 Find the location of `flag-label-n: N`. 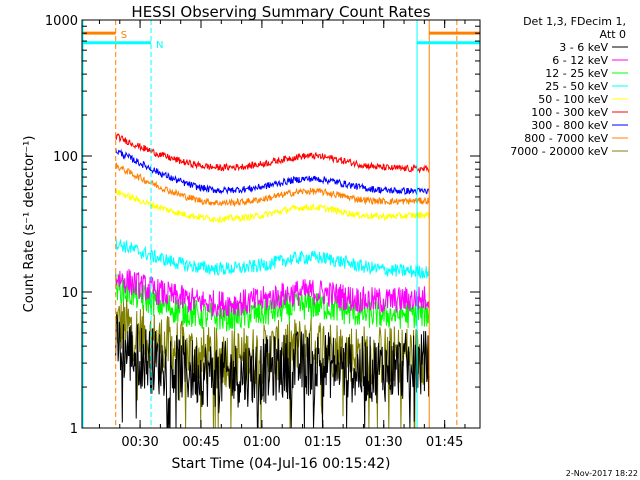

flag-label-n: N is located at coordinates (159, 45).